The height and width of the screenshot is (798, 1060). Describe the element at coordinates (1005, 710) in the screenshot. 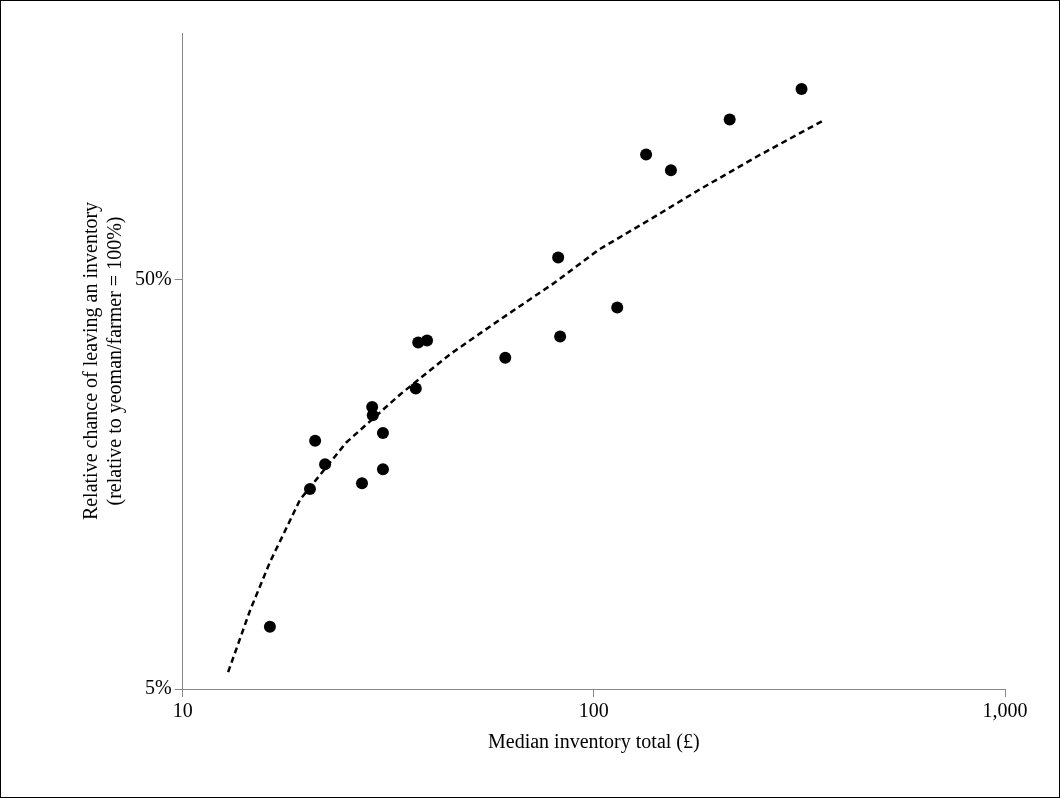

I see `x-tick-label: 1,000` at that location.